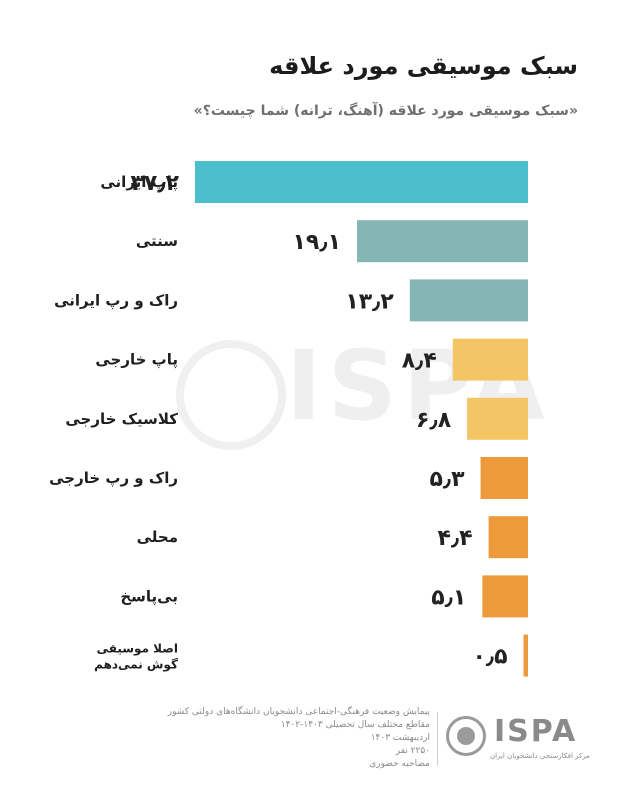 This screenshot has height=800, width=640. Describe the element at coordinates (412, 751) in the screenshot. I see `footer-line-sample: ۲۲۵۰ نفر` at that location.